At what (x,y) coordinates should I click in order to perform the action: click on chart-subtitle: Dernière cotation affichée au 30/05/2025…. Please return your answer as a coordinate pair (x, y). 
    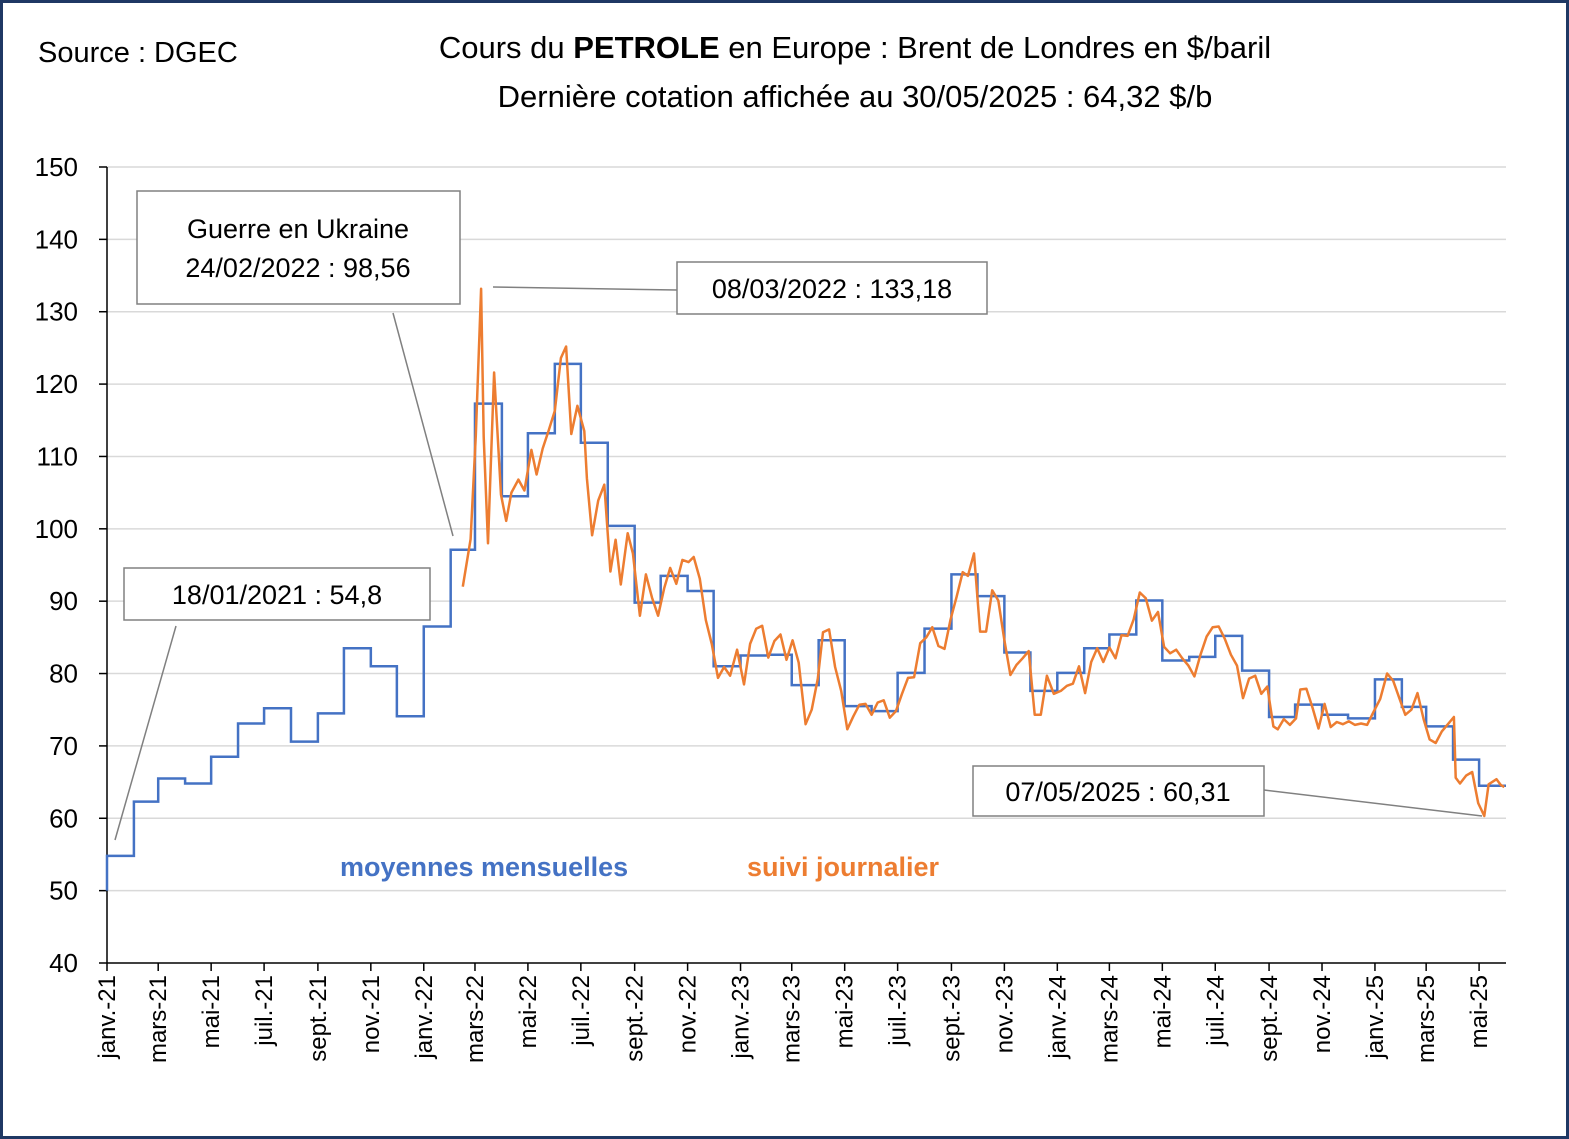
    Looking at the image, I should click on (855, 96).